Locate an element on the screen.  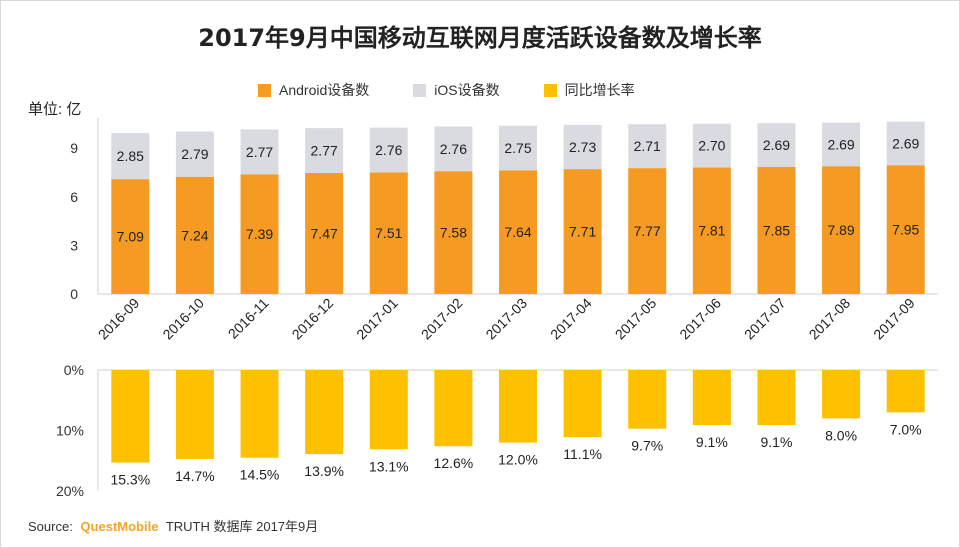
top-y-tick-label: 9 is located at coordinates (74, 148).